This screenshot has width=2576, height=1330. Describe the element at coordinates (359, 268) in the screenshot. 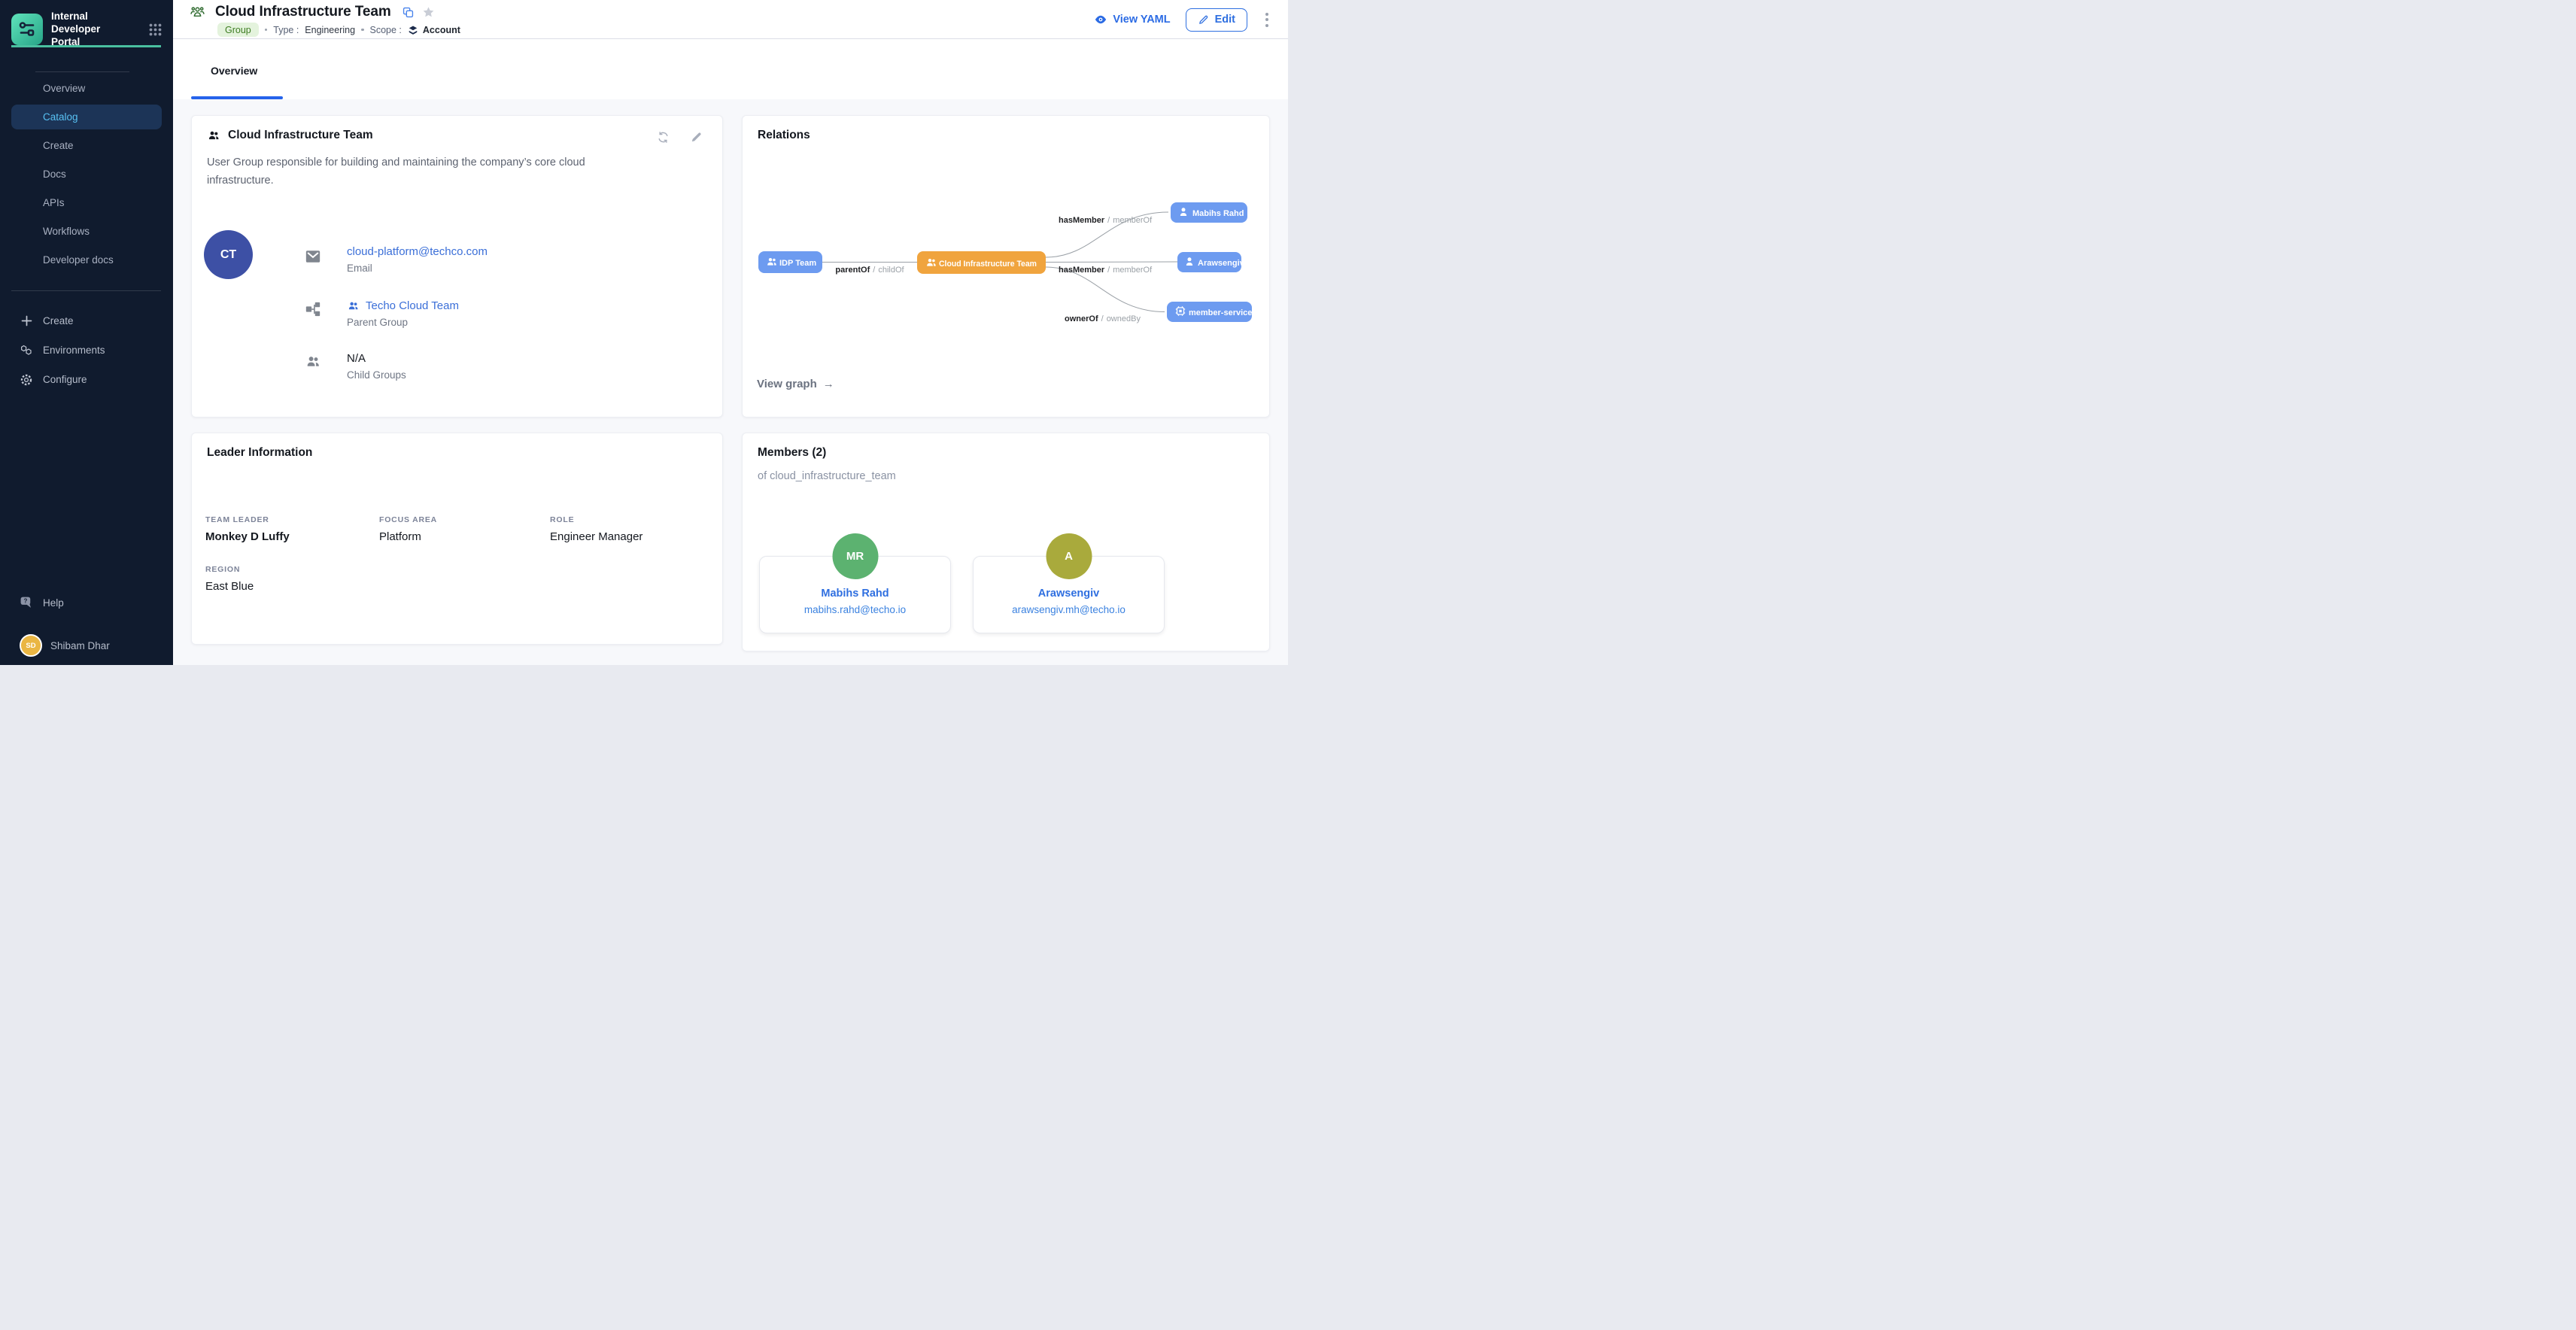

I see `field-label: Email` at that location.